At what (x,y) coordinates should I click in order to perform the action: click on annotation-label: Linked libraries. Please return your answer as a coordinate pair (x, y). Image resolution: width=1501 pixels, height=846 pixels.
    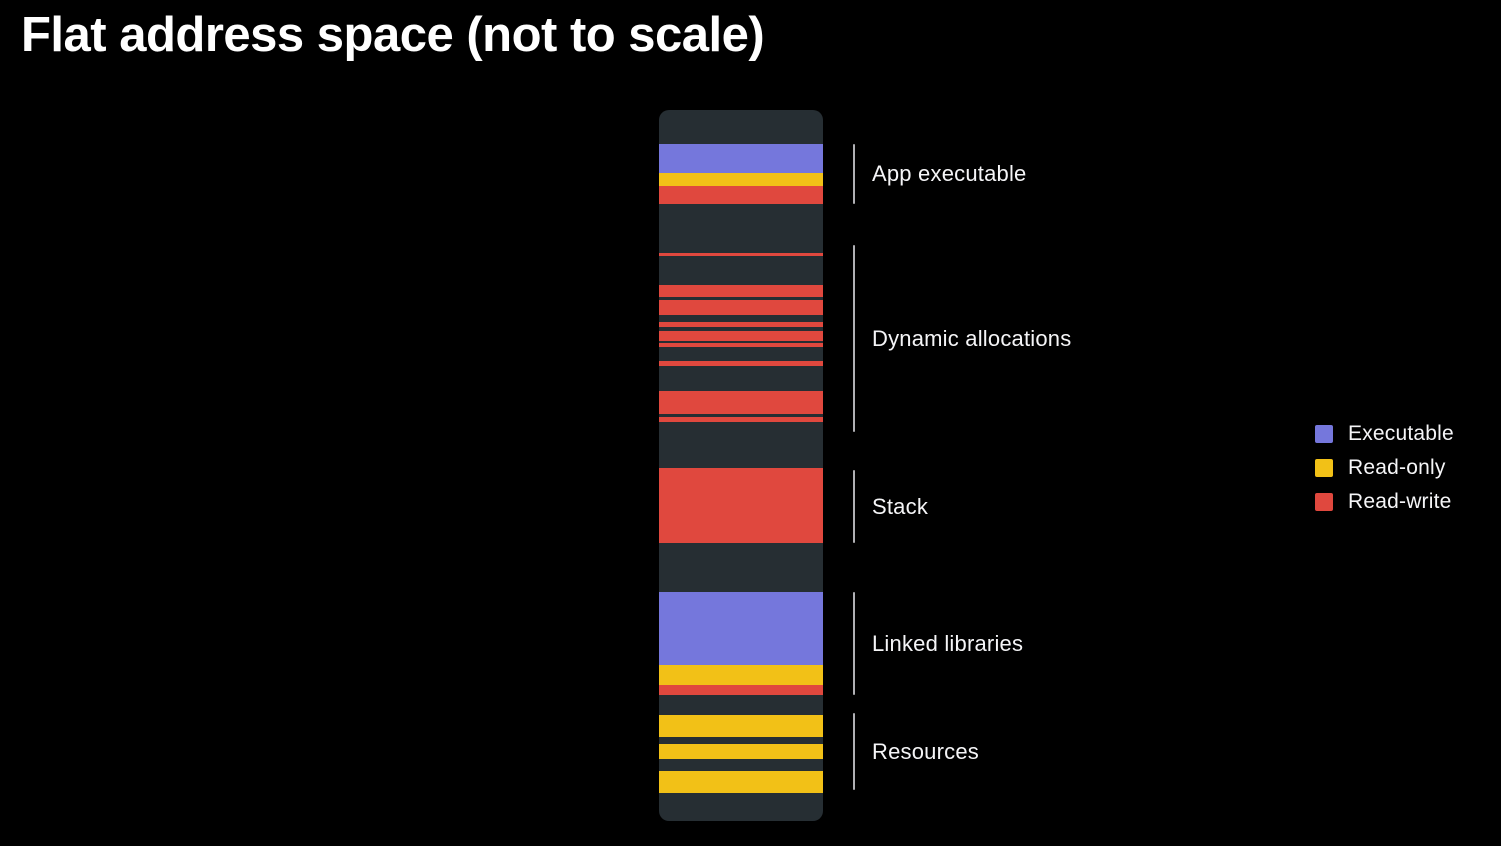
    Looking at the image, I should click on (948, 643).